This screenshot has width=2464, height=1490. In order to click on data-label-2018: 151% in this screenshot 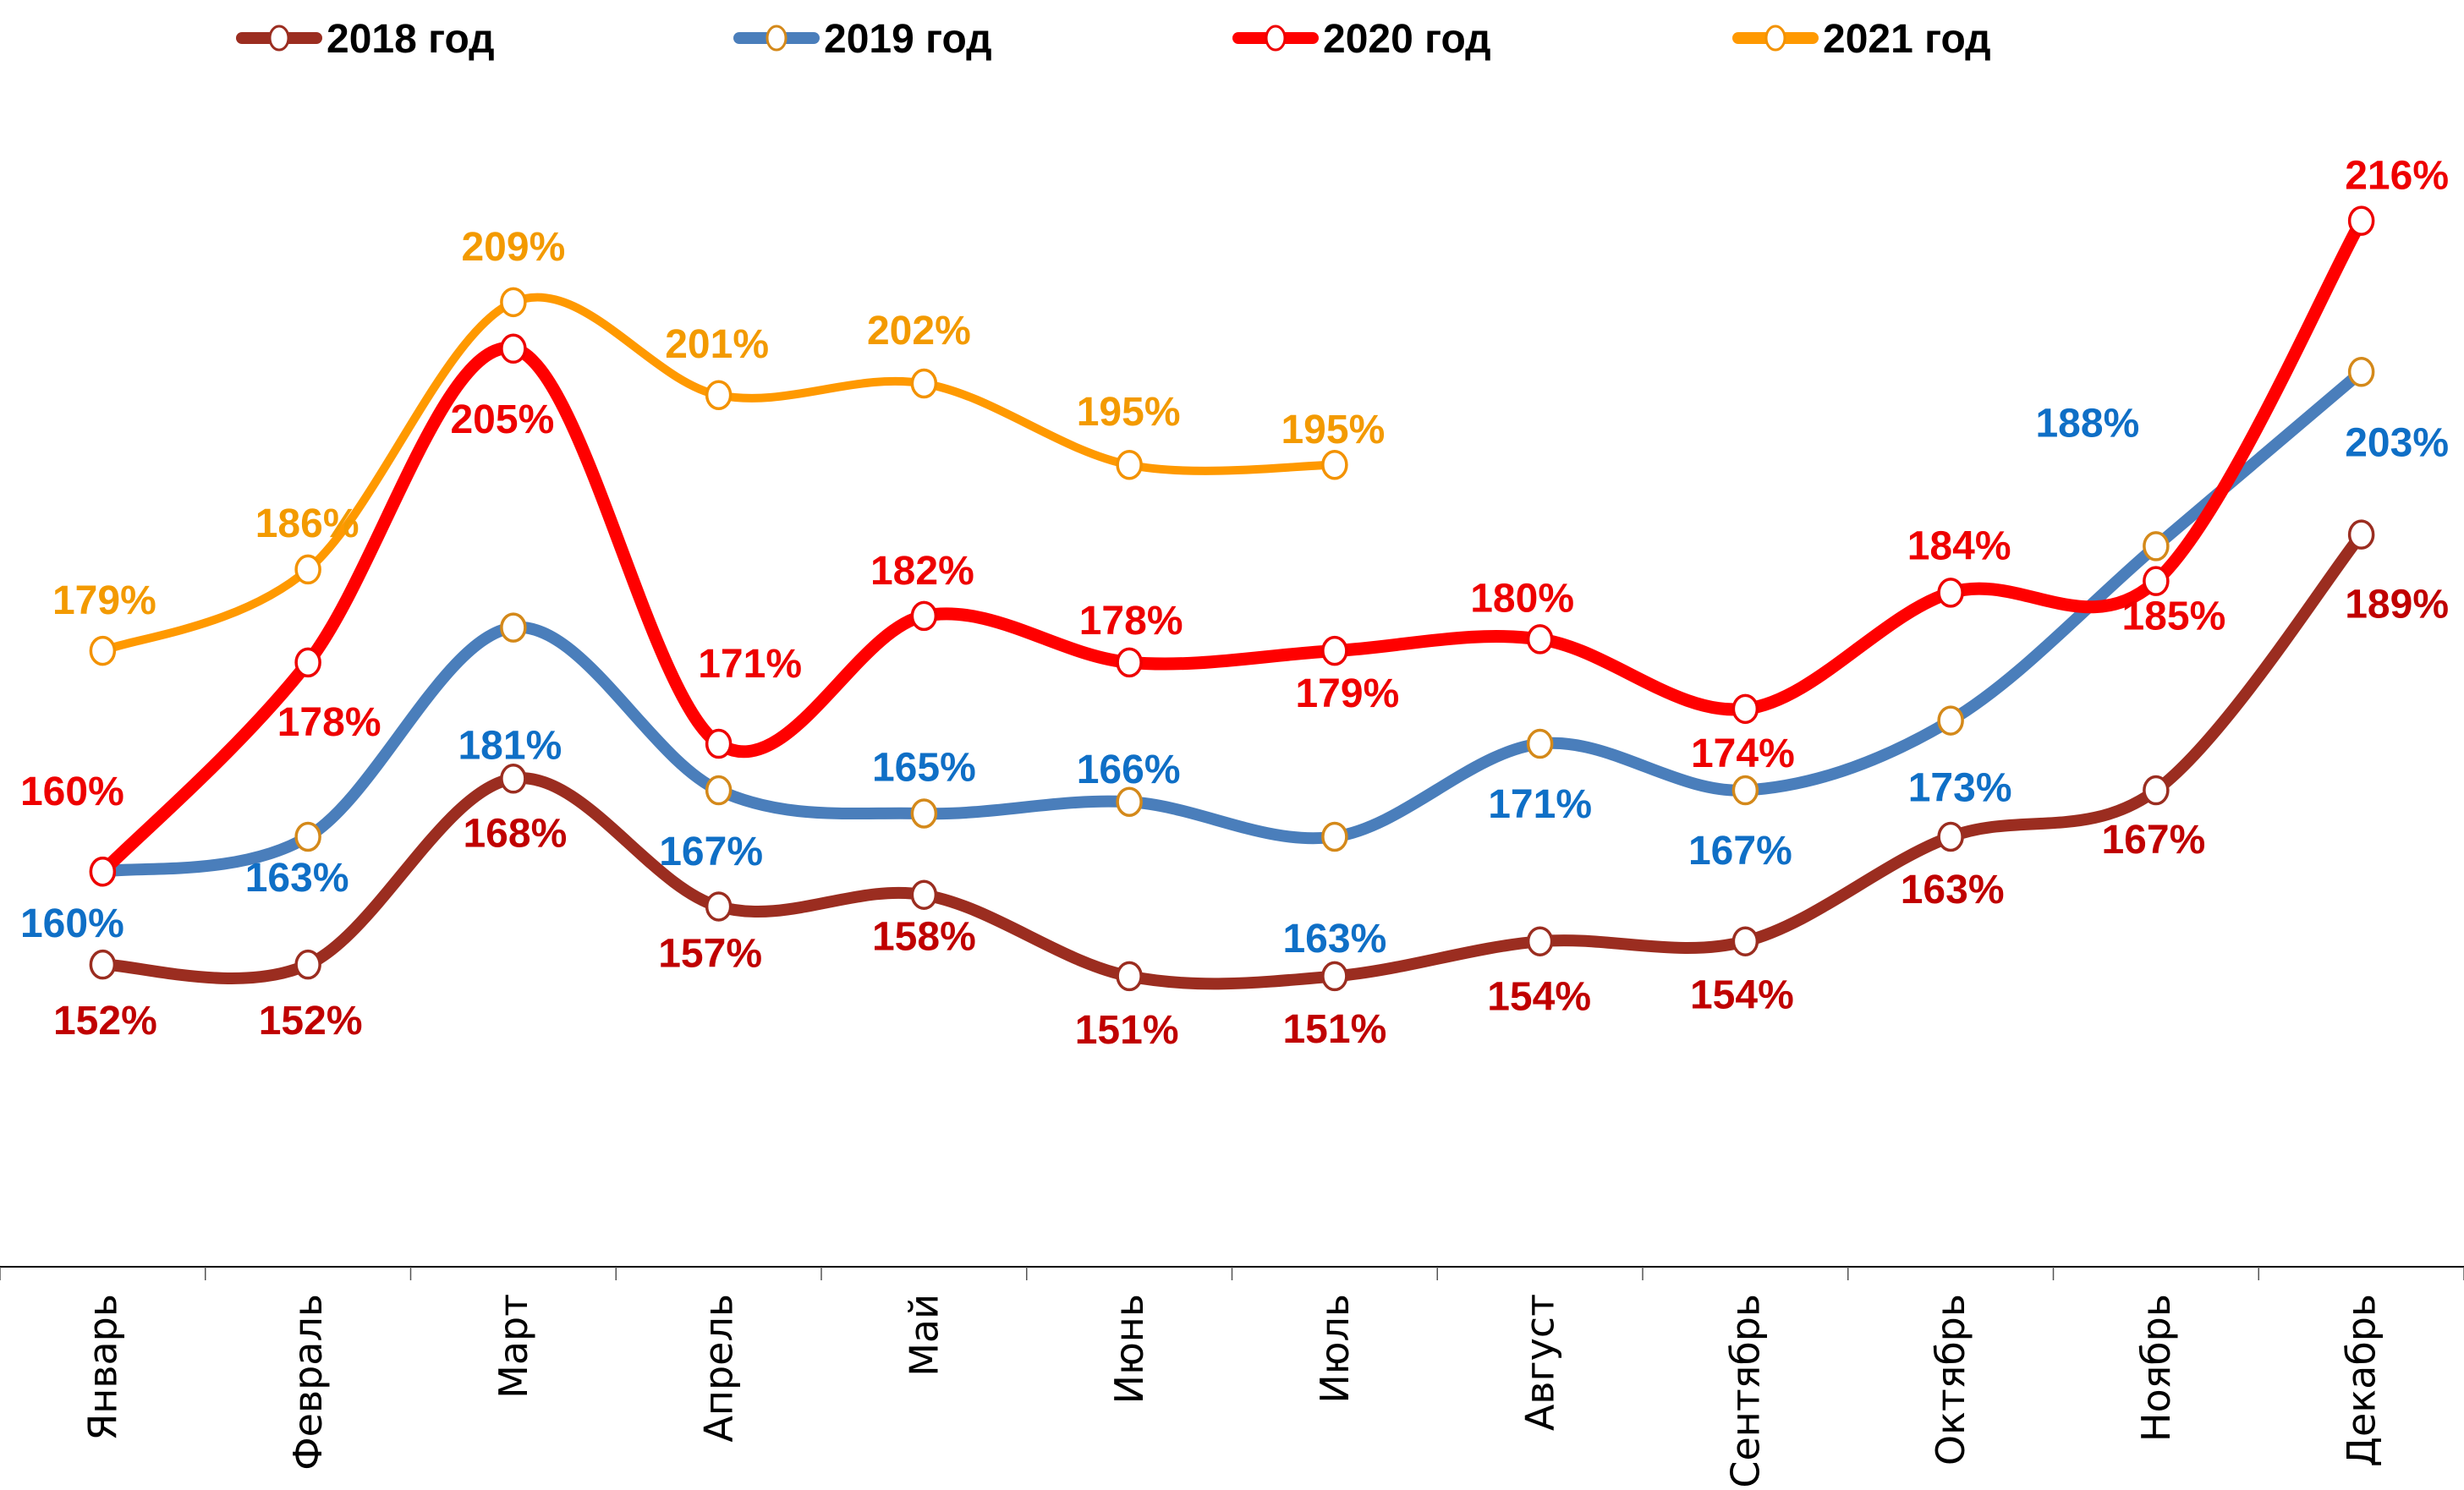, I will do `click(1127, 1030)`.